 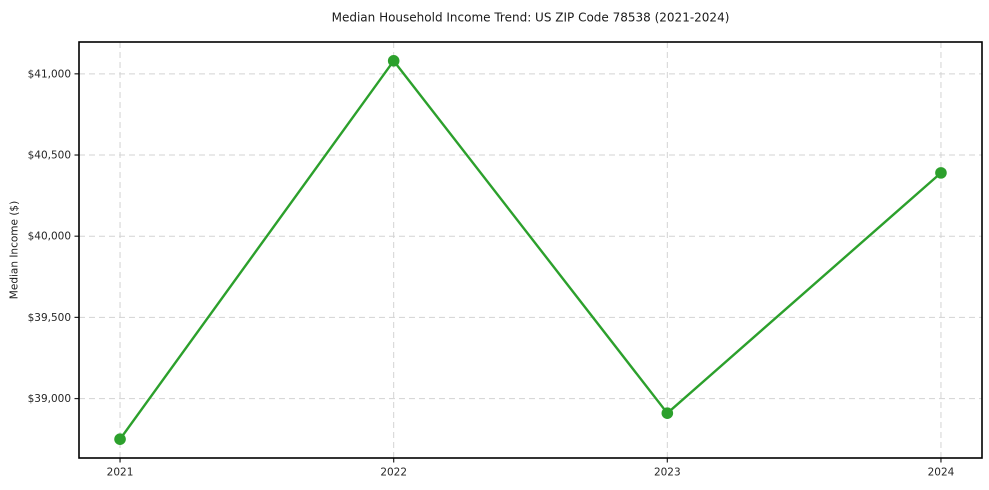 I want to click on y-tick-label: $41,000, so click(x=49, y=74).